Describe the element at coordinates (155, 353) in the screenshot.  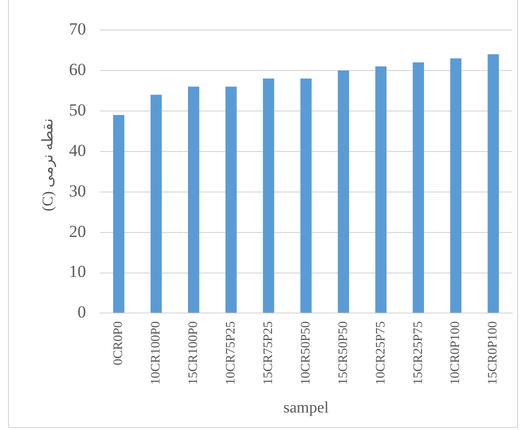
I see `x-tick-label: 10CR100P0` at that location.